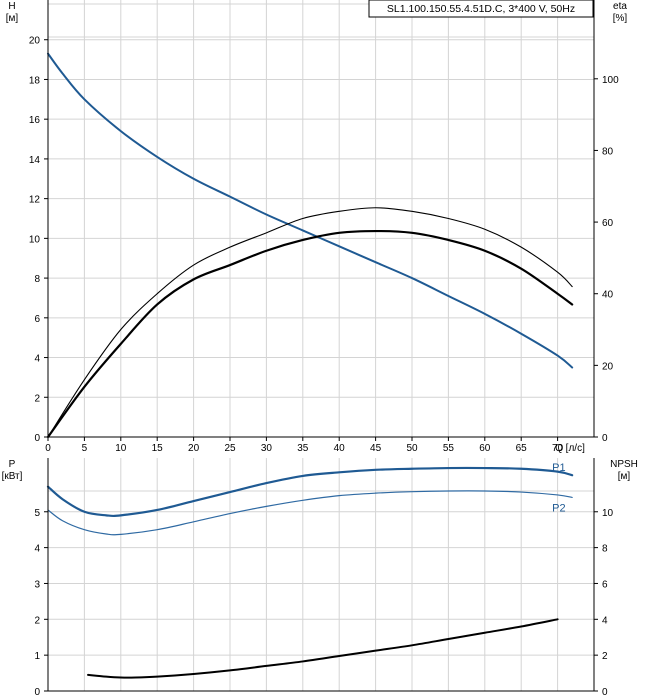  What do you see at coordinates (558, 468) in the screenshot?
I see `series-label-p1: P1` at bounding box center [558, 468].